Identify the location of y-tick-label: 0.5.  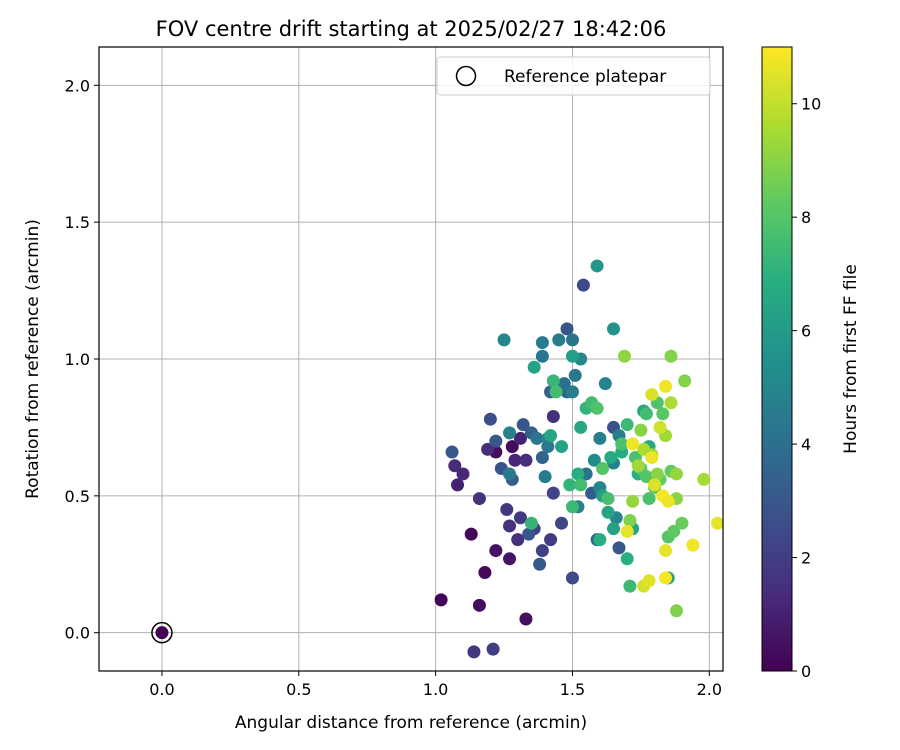
(77, 496).